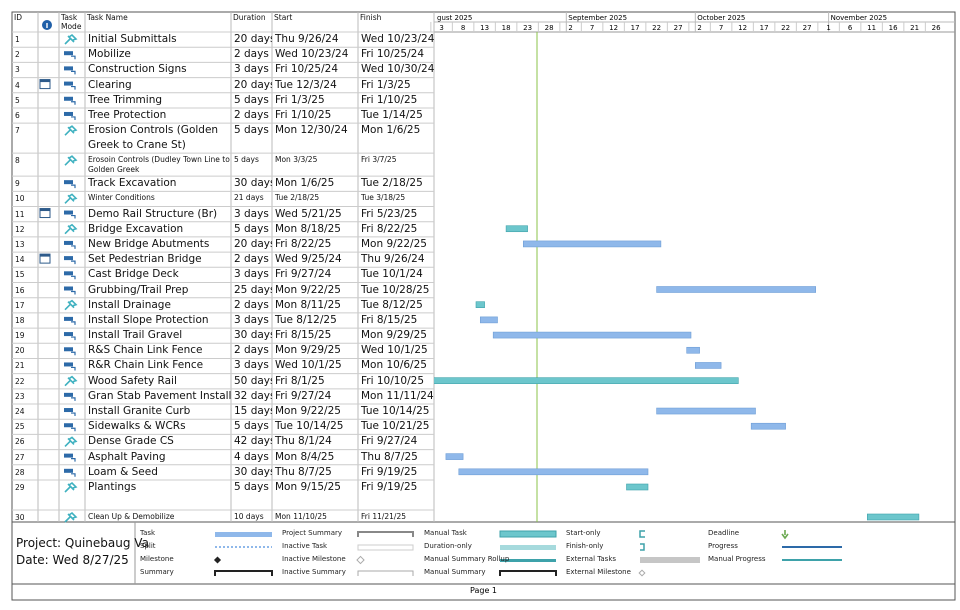 This screenshot has width=960, height=610. I want to click on task-id: 21, so click(20, 366).